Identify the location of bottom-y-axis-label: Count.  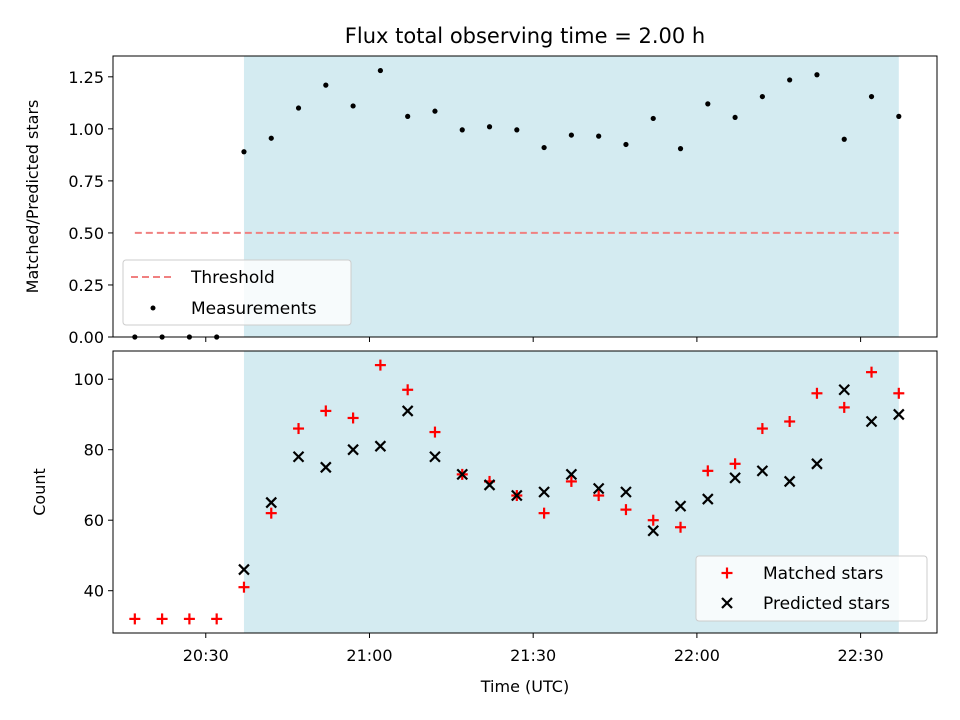
(39, 492).